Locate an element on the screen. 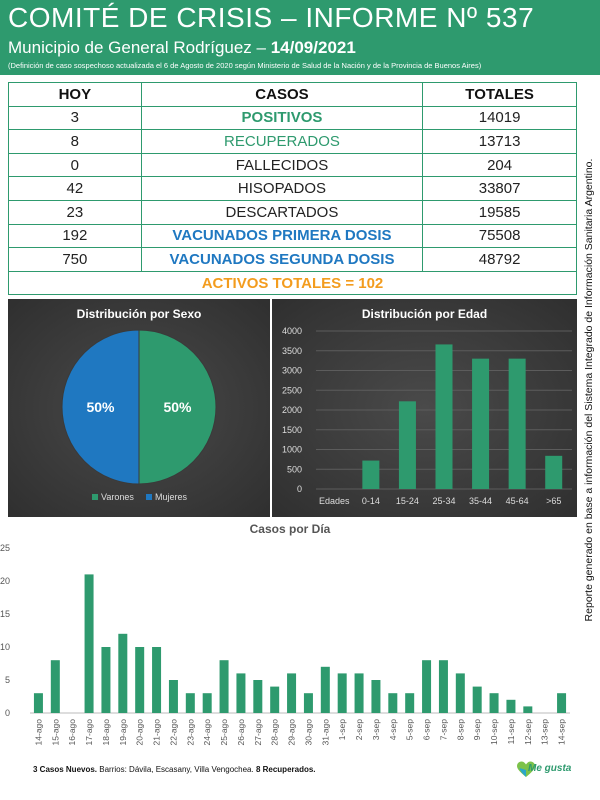  x-tick-label: 0-14 is located at coordinates (371, 501).